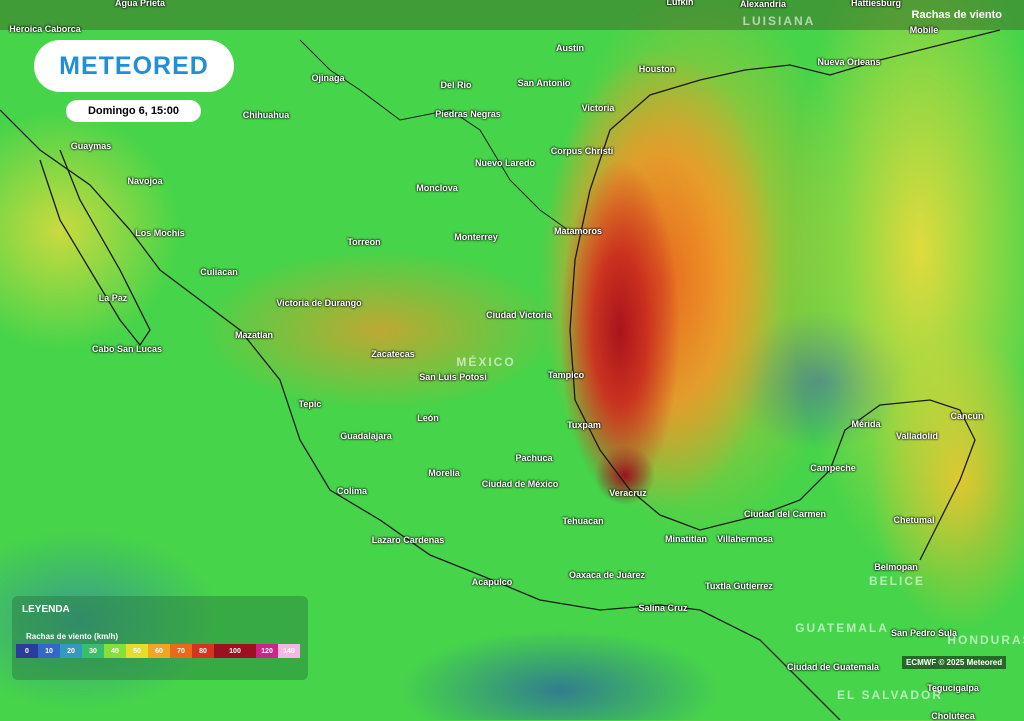 Image resolution: width=1024 pixels, height=721 pixels. I want to click on place-label: Tegucigalpa, so click(953, 688).